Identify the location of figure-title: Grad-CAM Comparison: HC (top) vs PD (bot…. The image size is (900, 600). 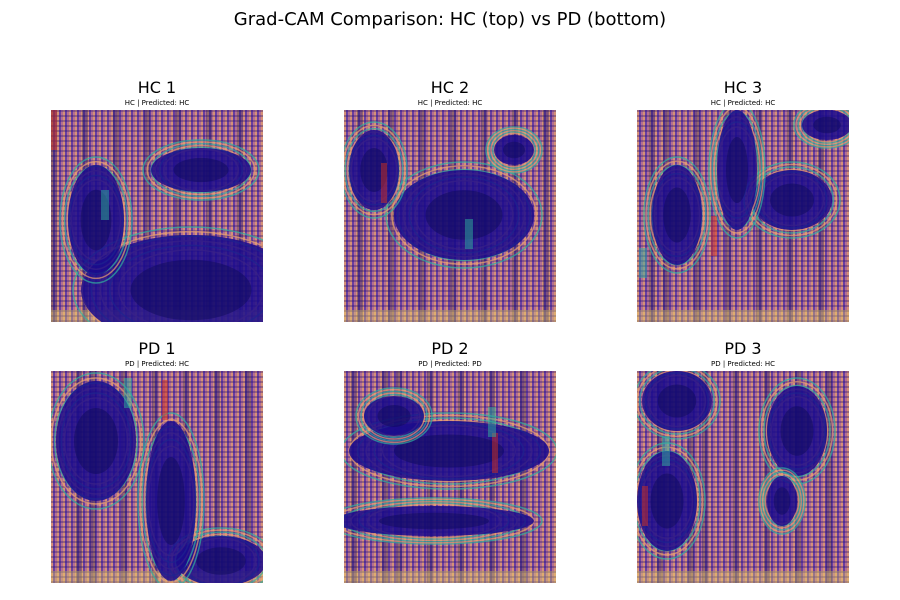
(450, 20).